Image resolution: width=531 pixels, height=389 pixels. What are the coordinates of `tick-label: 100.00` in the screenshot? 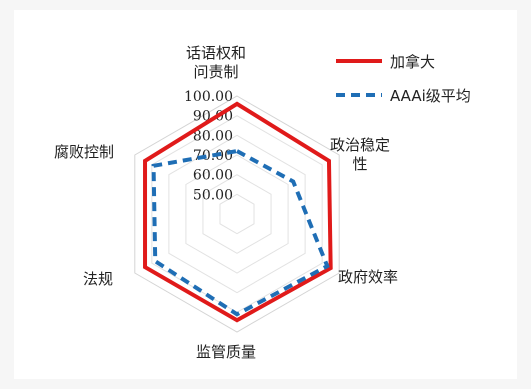 It's located at (208, 97).